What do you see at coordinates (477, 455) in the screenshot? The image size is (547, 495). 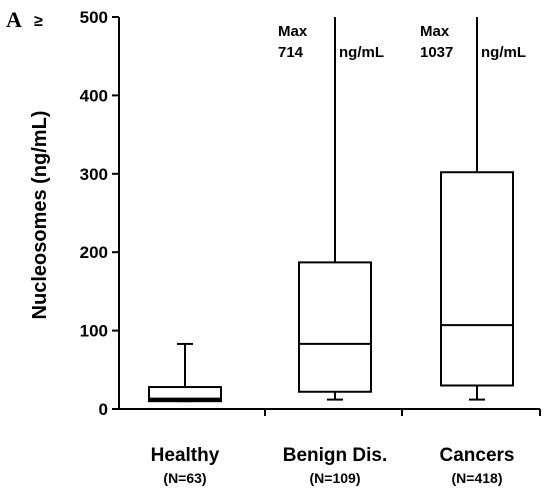 I see `category-label: Cancers` at bounding box center [477, 455].